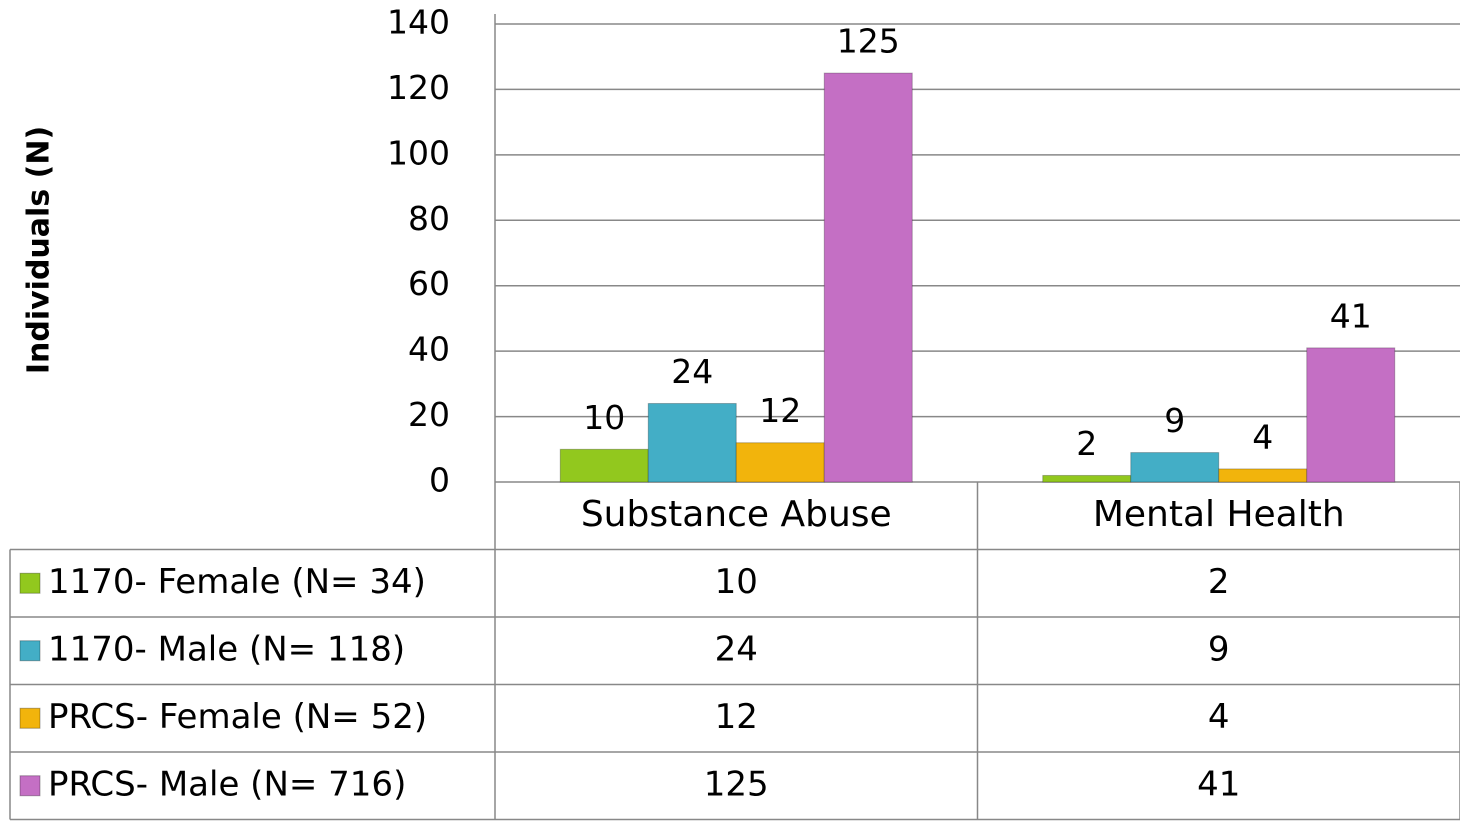 This screenshot has width=1460, height=821. What do you see at coordinates (780, 410) in the screenshot?
I see `data-label: 12` at bounding box center [780, 410].